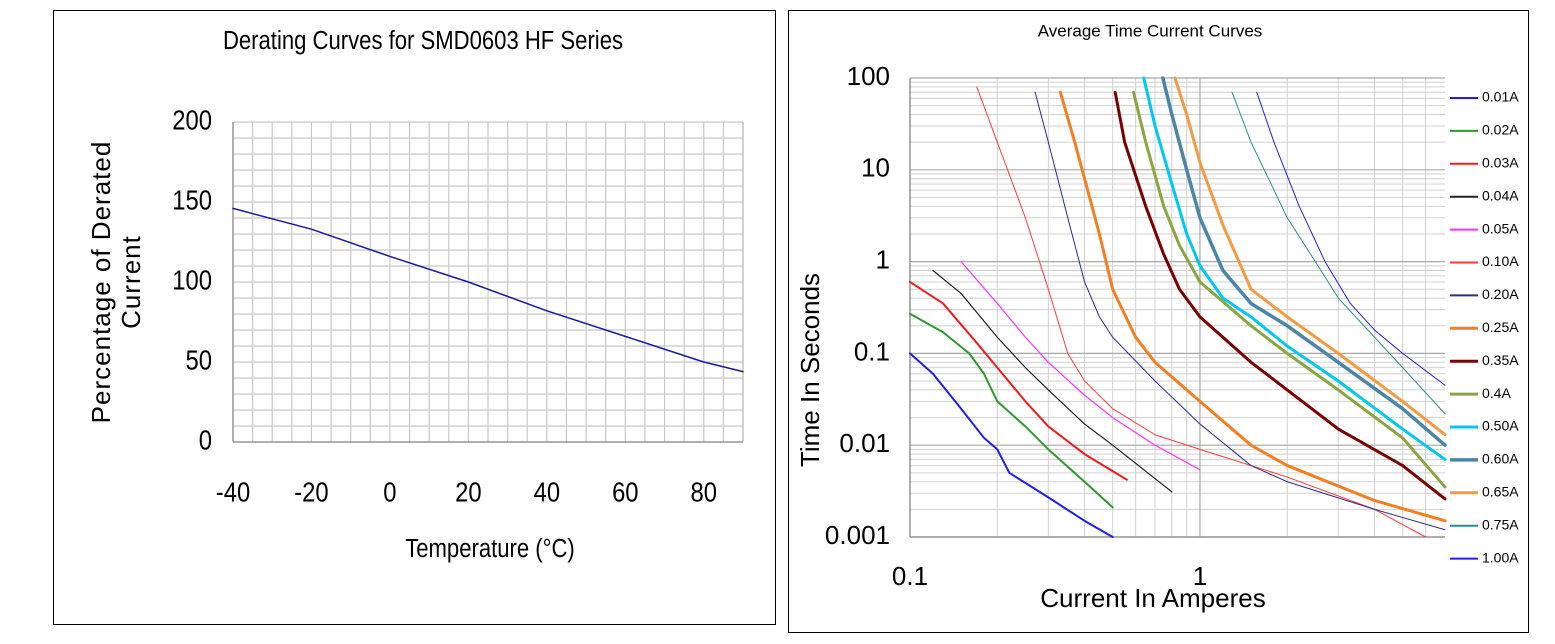 The height and width of the screenshot is (644, 1555). What do you see at coordinates (389, 492) in the screenshot?
I see `x-tick-label: 0` at bounding box center [389, 492].